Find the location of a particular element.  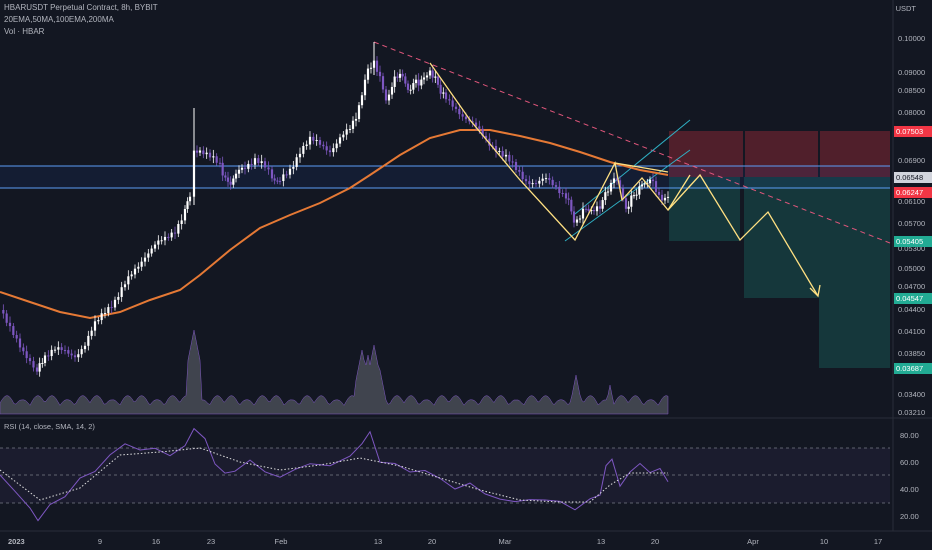

volume-area is located at coordinates (334, 372).